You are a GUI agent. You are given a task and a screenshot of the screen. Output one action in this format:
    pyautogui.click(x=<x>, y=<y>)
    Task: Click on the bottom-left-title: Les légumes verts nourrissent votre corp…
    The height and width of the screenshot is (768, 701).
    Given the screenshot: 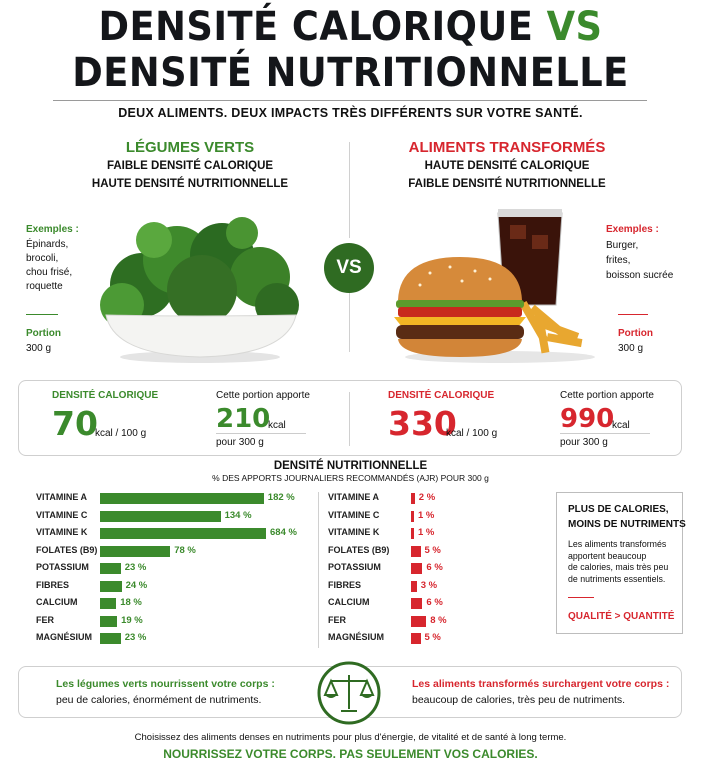 What is the action you would take?
    pyautogui.click(x=165, y=684)
    